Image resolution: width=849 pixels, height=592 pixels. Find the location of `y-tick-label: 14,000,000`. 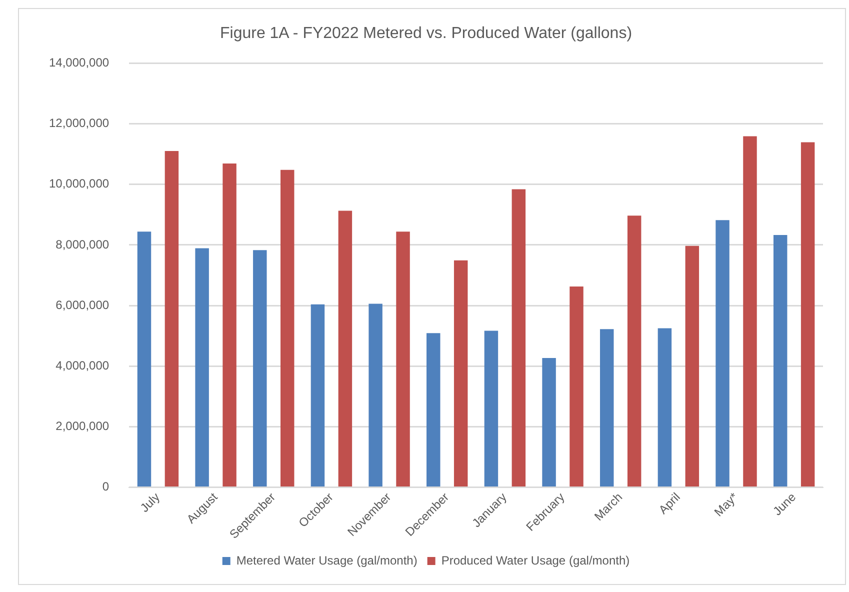

y-tick-label: 14,000,000 is located at coordinates (79, 63).